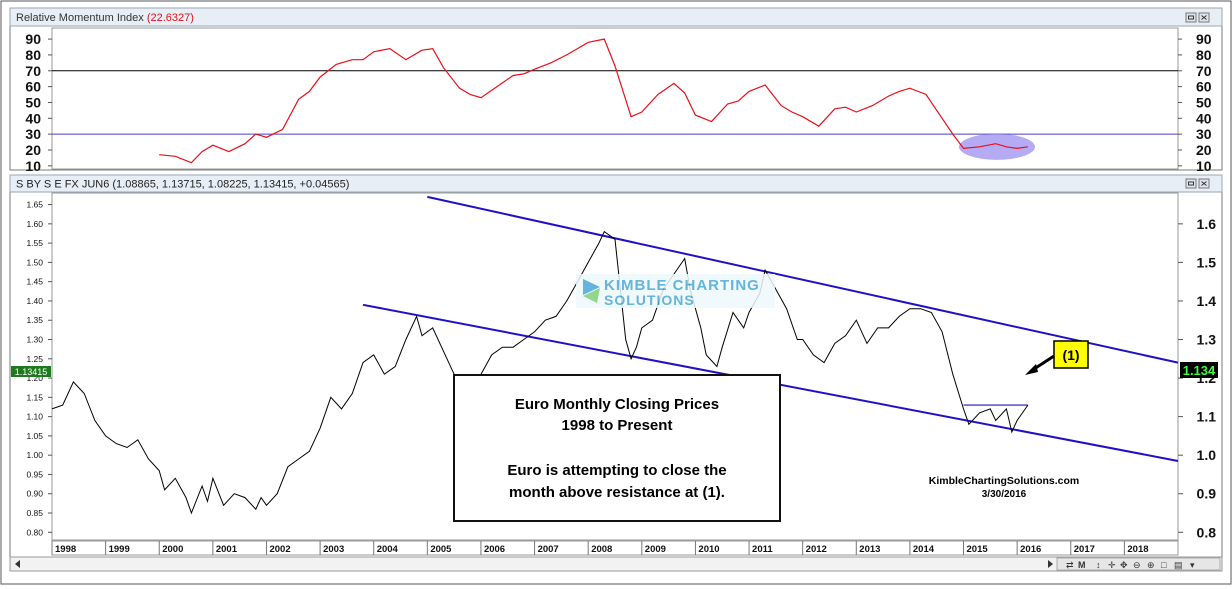  Describe the element at coordinates (33, 39) in the screenshot. I see `rmi-left-tick-label: 90` at that location.